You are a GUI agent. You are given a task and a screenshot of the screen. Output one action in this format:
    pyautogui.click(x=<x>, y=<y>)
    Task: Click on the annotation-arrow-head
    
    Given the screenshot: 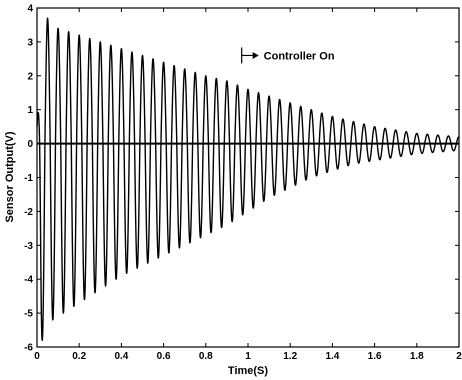 What is the action you would take?
    pyautogui.click(x=255, y=55)
    